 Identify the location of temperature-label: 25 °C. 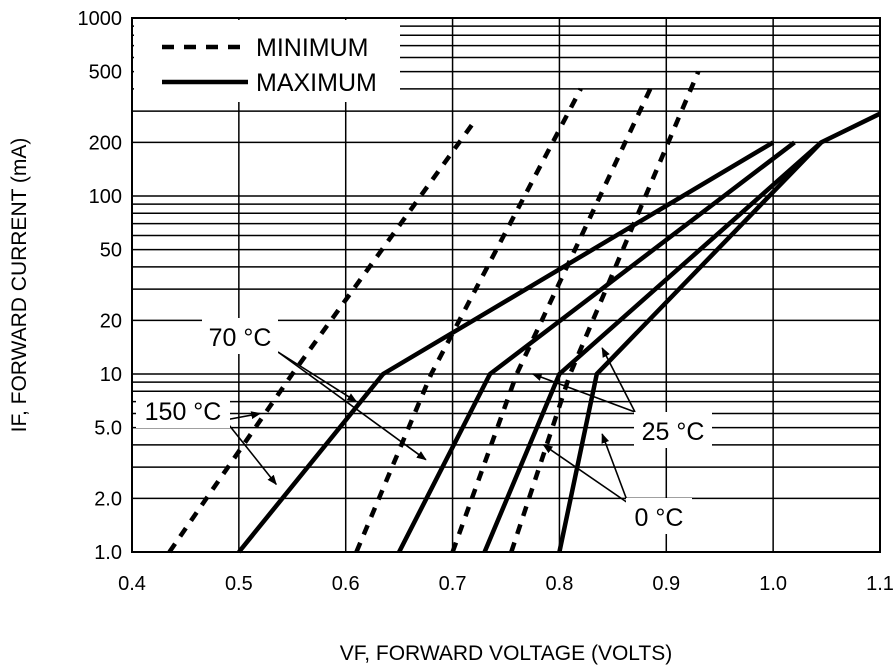
(673, 432).